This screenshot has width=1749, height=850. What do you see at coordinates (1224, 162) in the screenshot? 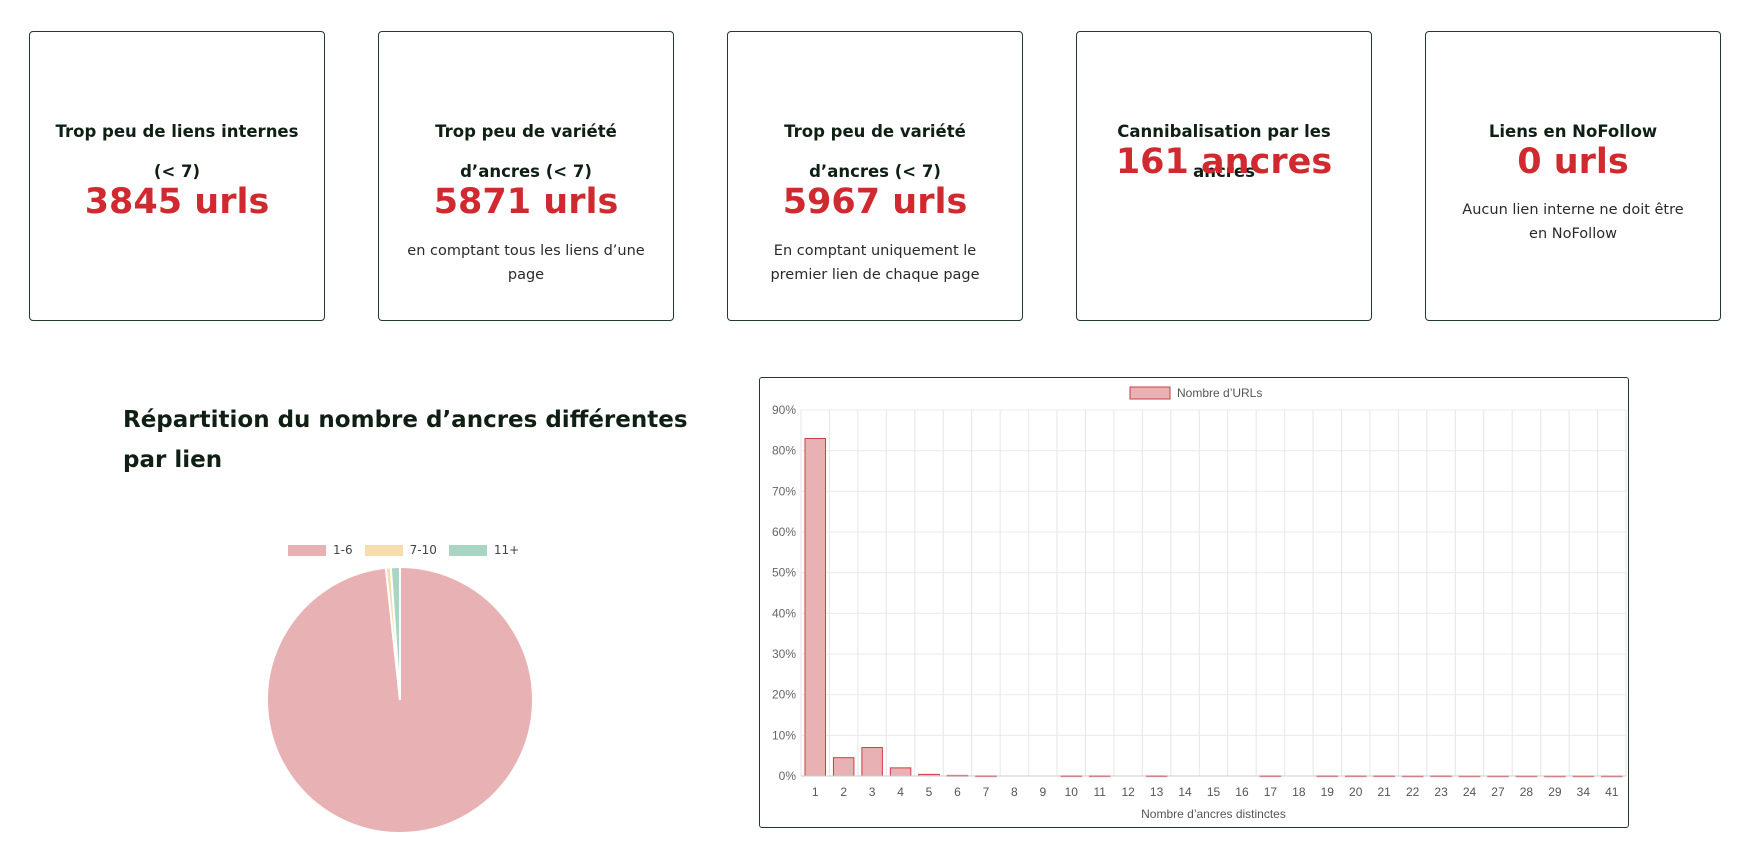
I see `card-value: 161 ancres` at bounding box center [1224, 162].